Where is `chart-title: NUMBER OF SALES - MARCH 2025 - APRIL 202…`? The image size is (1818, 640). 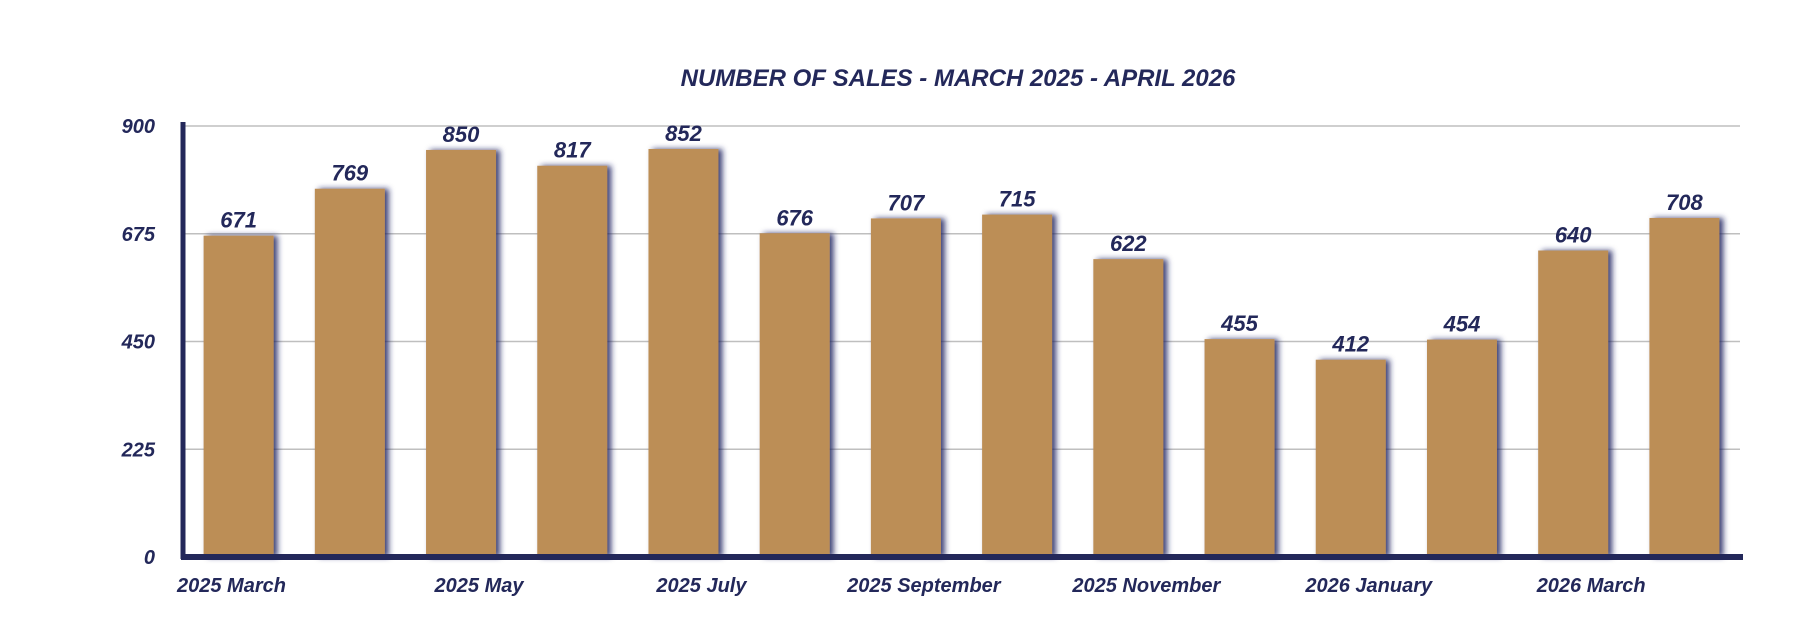
chart-title: NUMBER OF SALES - MARCH 2025 - APRIL 202… is located at coordinates (958, 78).